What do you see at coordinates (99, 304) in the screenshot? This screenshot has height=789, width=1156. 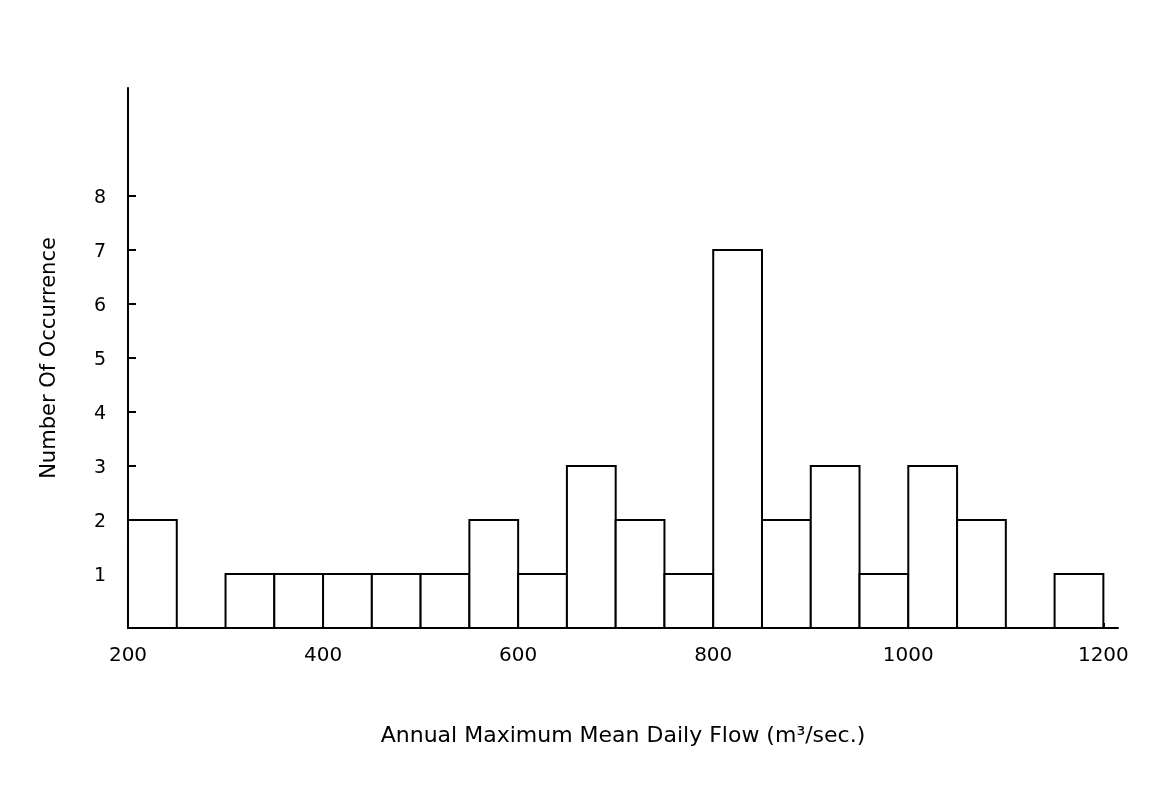 I see `y-tick-label: 6` at bounding box center [99, 304].